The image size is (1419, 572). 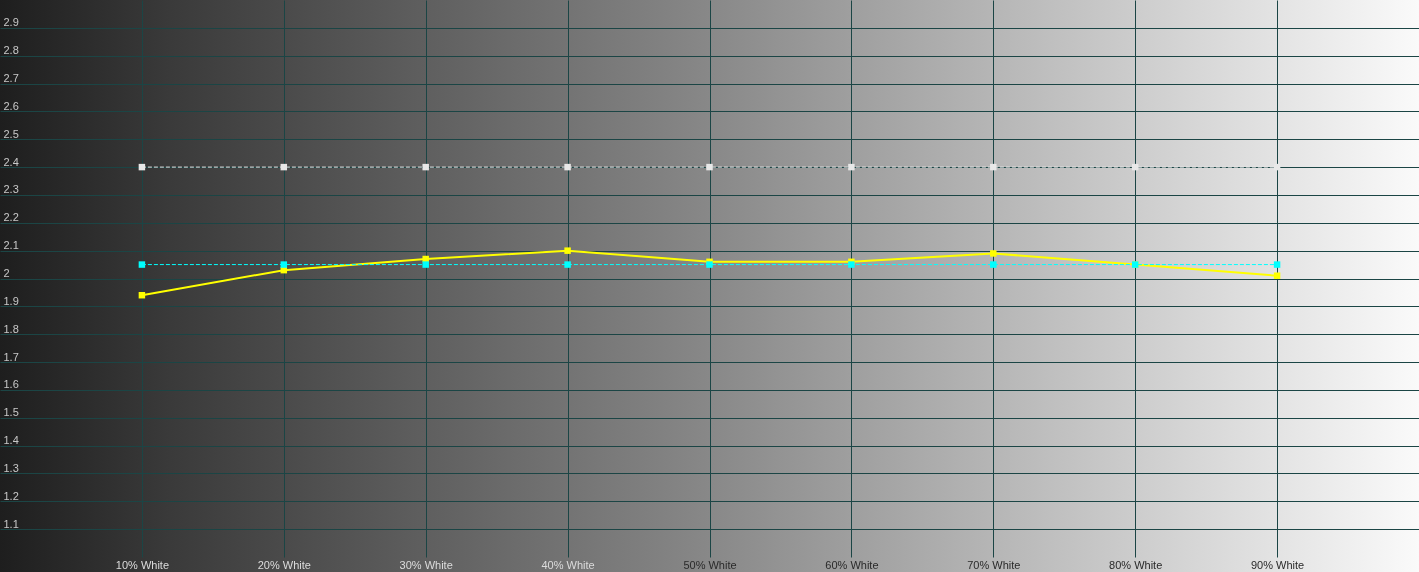 What do you see at coordinates (426, 564) in the screenshot?
I see `x-tick-label: 30% White` at bounding box center [426, 564].